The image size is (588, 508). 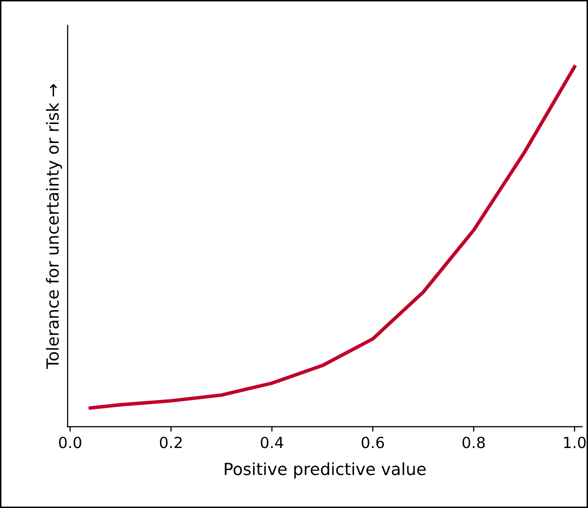 What do you see at coordinates (171, 442) in the screenshot?
I see `x-tick-label: 0.2` at bounding box center [171, 442].